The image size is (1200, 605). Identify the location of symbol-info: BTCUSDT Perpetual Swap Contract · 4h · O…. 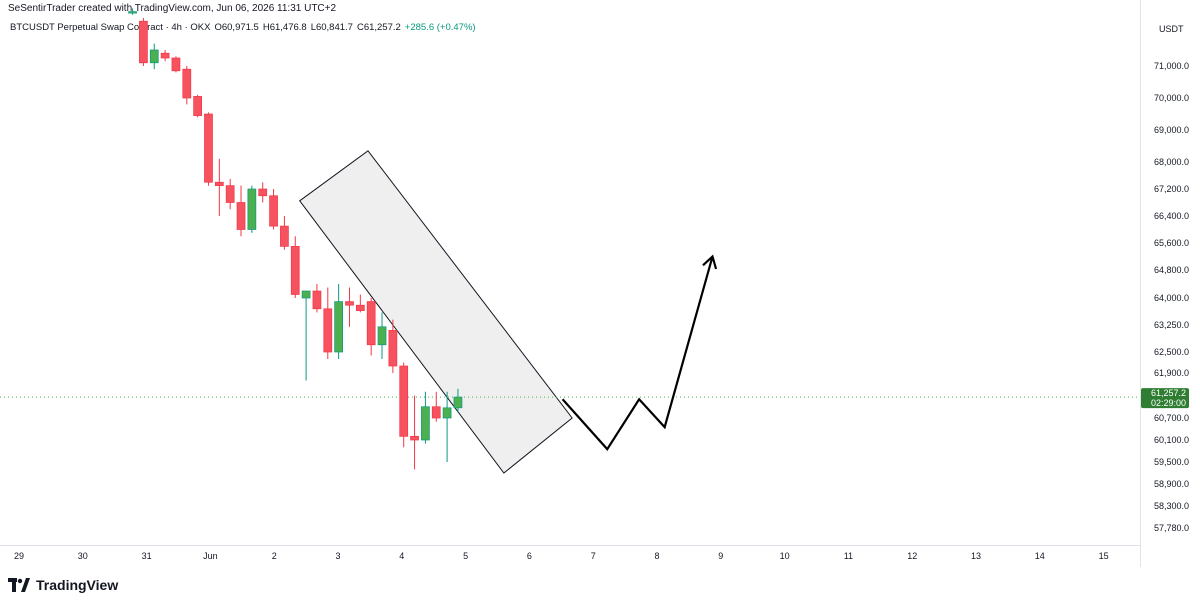
(243, 27).